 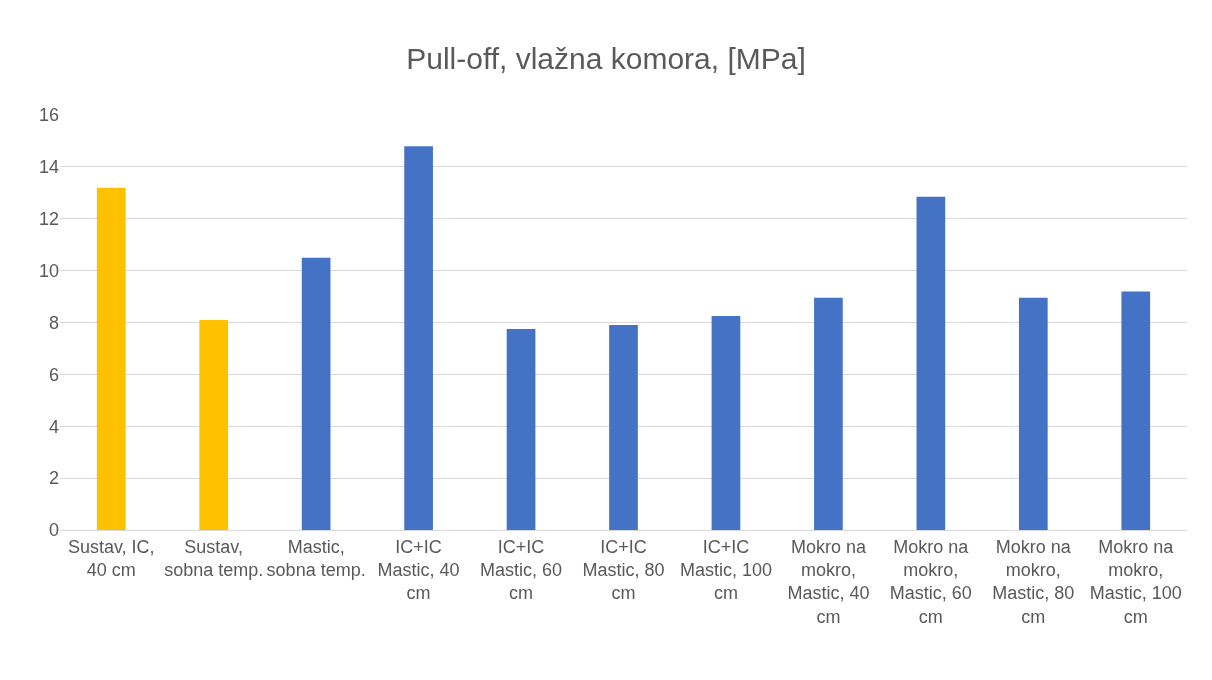 I want to click on x-tick-label: Mokro na mokro, Mastic, 40 cm, so click(x=828, y=581).